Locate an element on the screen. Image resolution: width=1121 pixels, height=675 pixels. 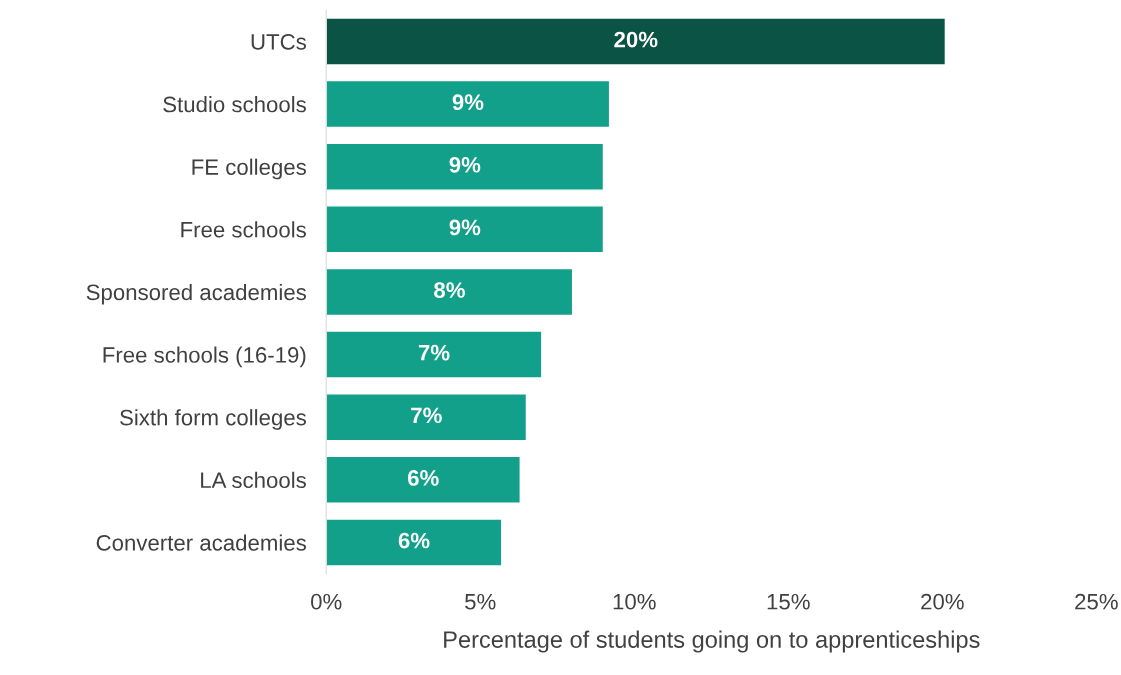
data-label: 20% is located at coordinates (636, 39).